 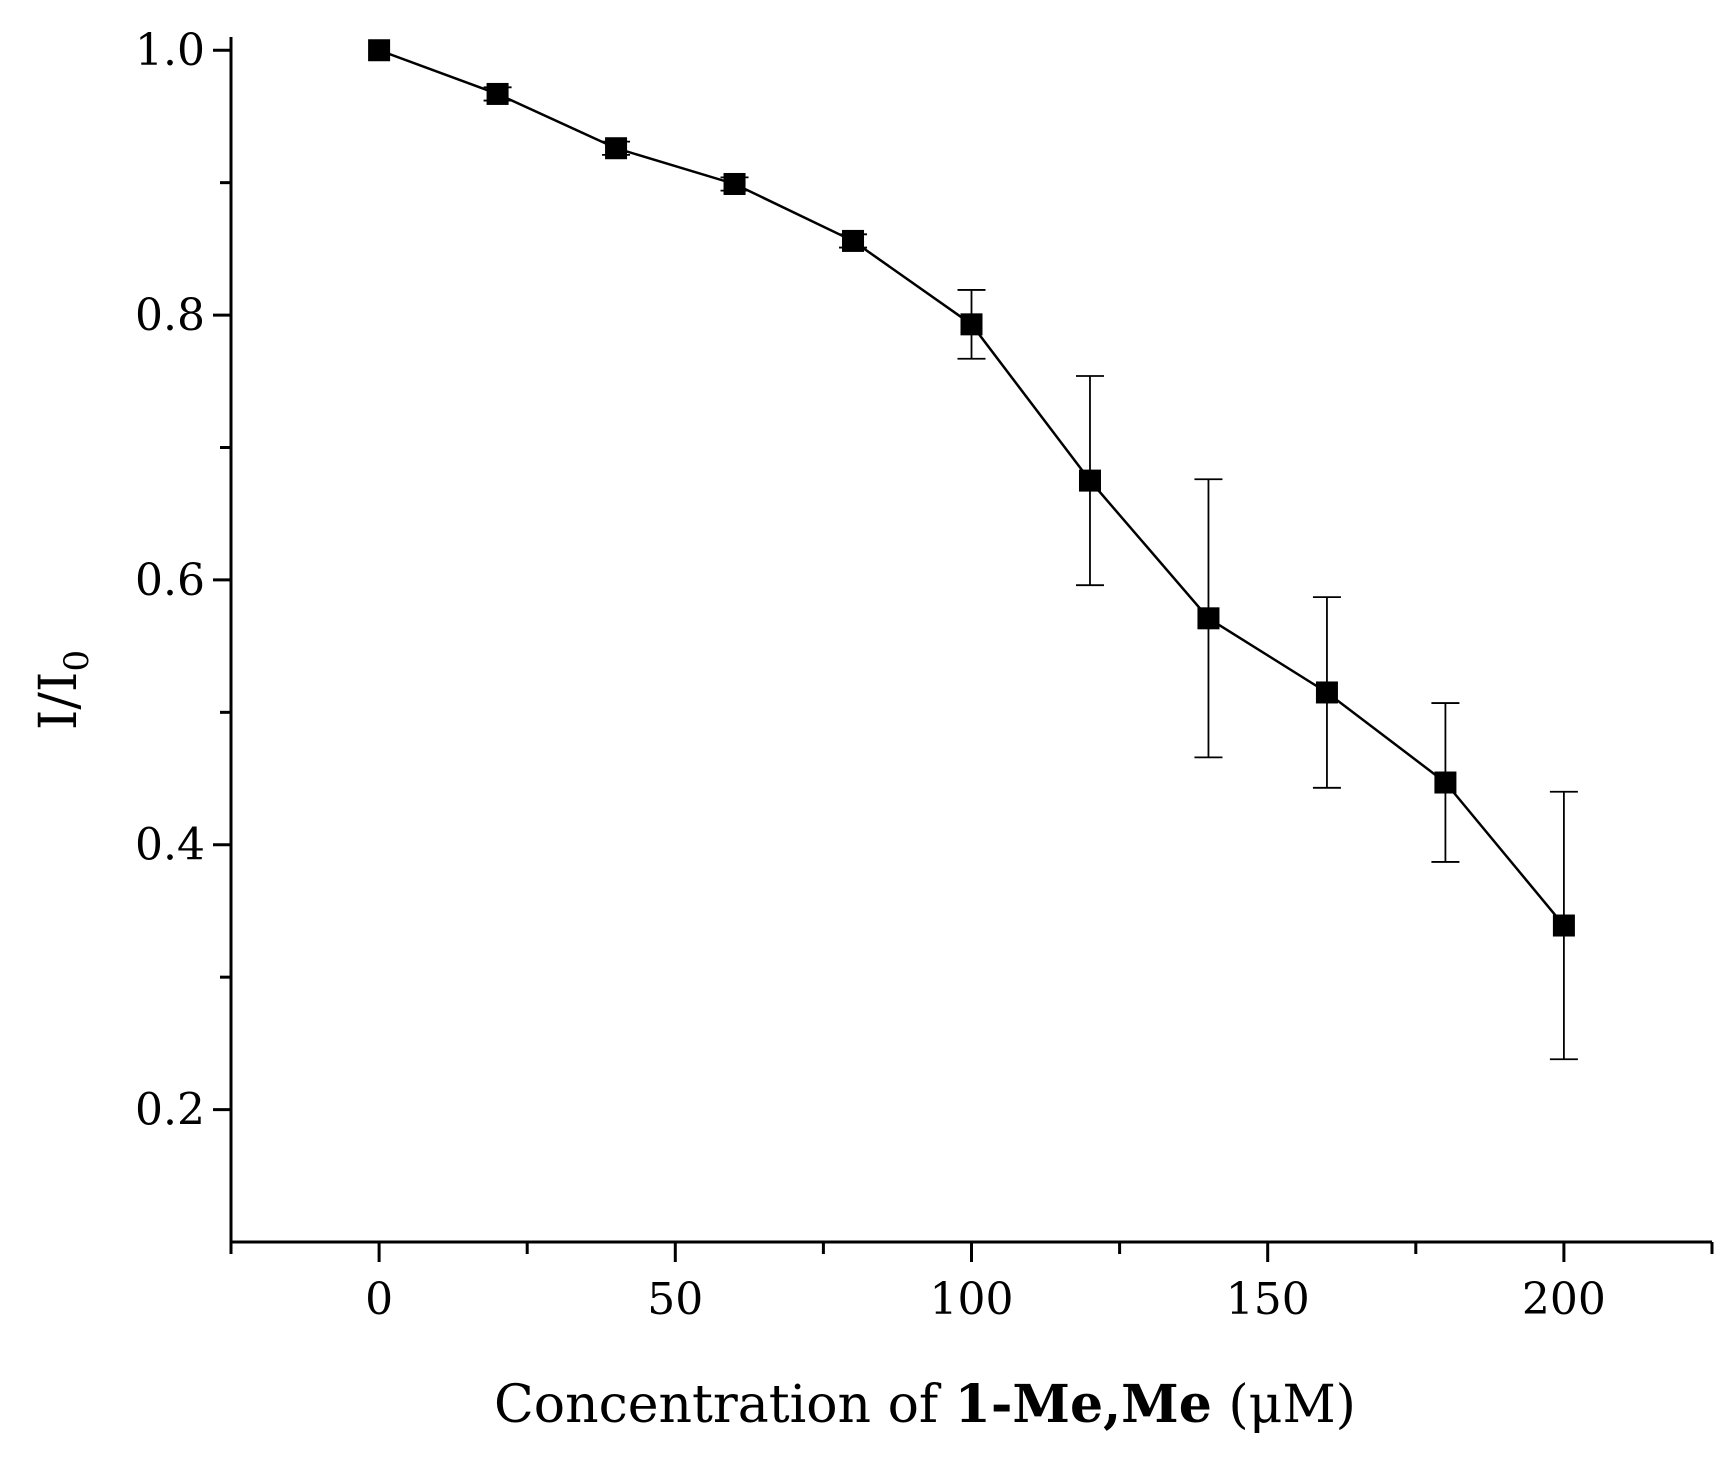 What do you see at coordinates (925, 1404) in the screenshot?
I see `x-axis-label: Concentration of 1-Me,Me (μM)` at bounding box center [925, 1404].